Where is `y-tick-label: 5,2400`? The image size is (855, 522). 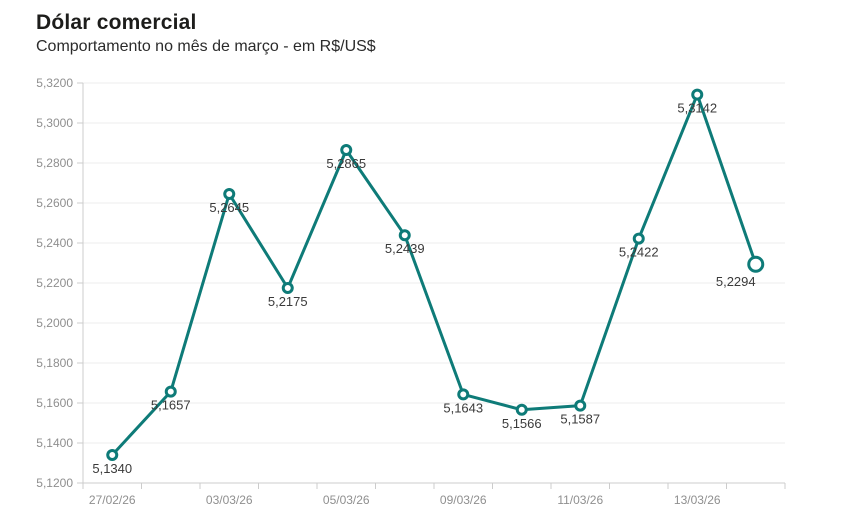 y-tick-label: 5,2400 is located at coordinates (54, 243).